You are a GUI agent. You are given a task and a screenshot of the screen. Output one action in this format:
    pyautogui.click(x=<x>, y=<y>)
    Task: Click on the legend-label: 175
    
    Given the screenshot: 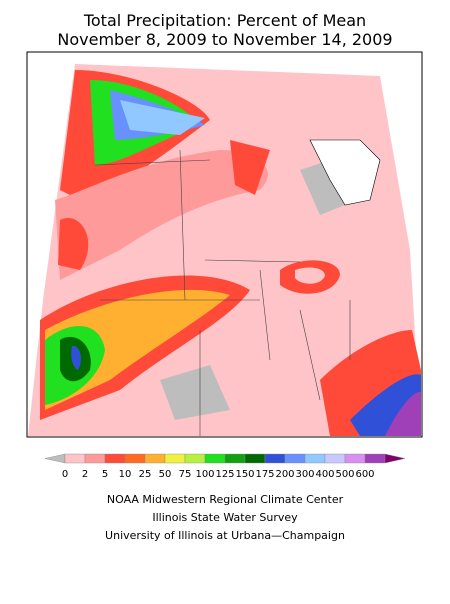 What is the action you would take?
    pyautogui.click(x=264, y=474)
    